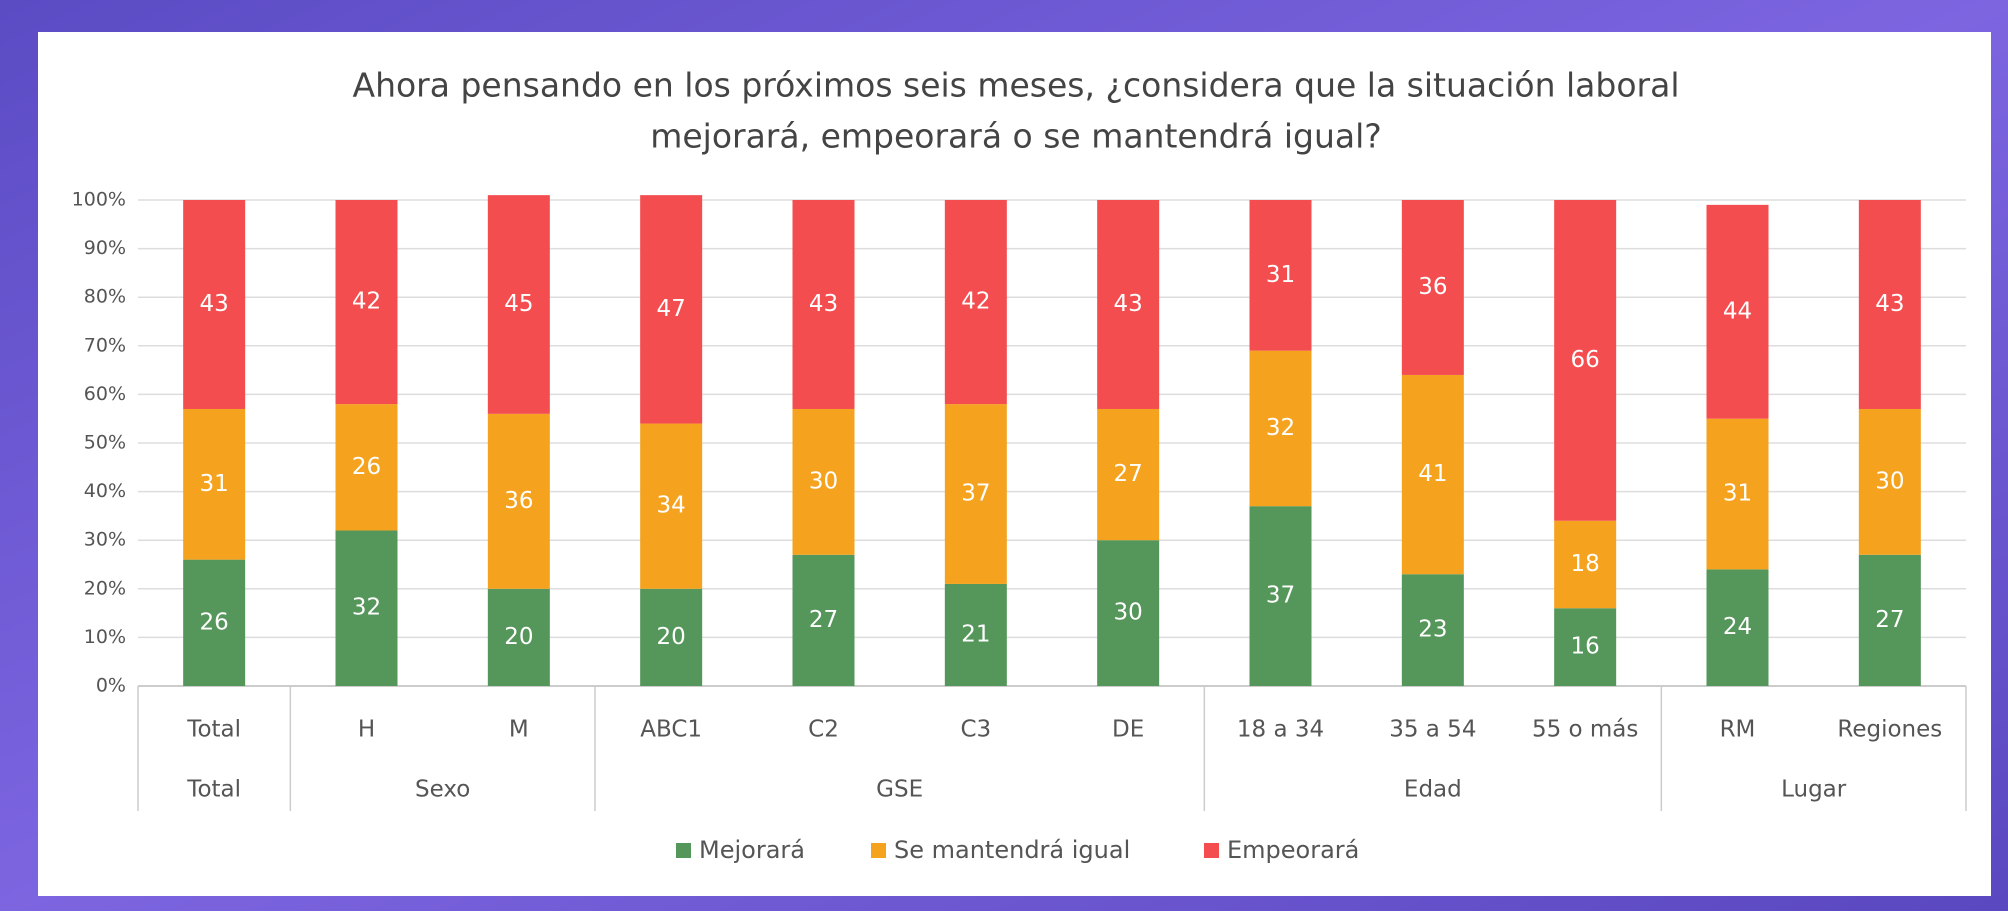  Describe the element at coordinates (1128, 730) in the screenshot. I see `x-tick-label: DE` at that location.